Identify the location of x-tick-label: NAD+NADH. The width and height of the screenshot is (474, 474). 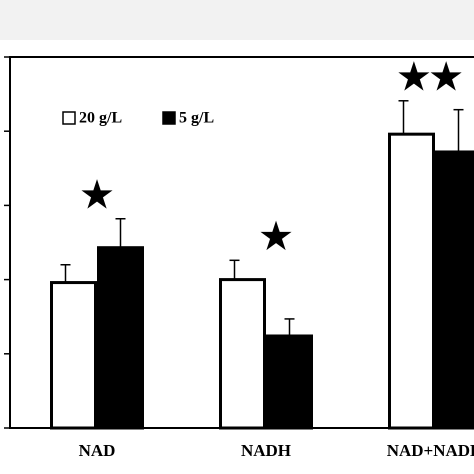
(430, 450).